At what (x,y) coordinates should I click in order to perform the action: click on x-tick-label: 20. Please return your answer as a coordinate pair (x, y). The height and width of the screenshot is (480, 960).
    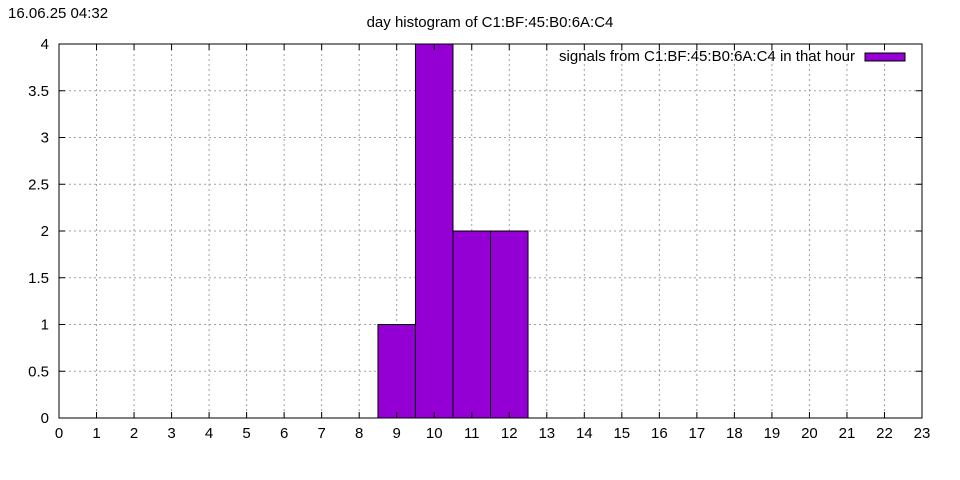
    Looking at the image, I should click on (809, 433).